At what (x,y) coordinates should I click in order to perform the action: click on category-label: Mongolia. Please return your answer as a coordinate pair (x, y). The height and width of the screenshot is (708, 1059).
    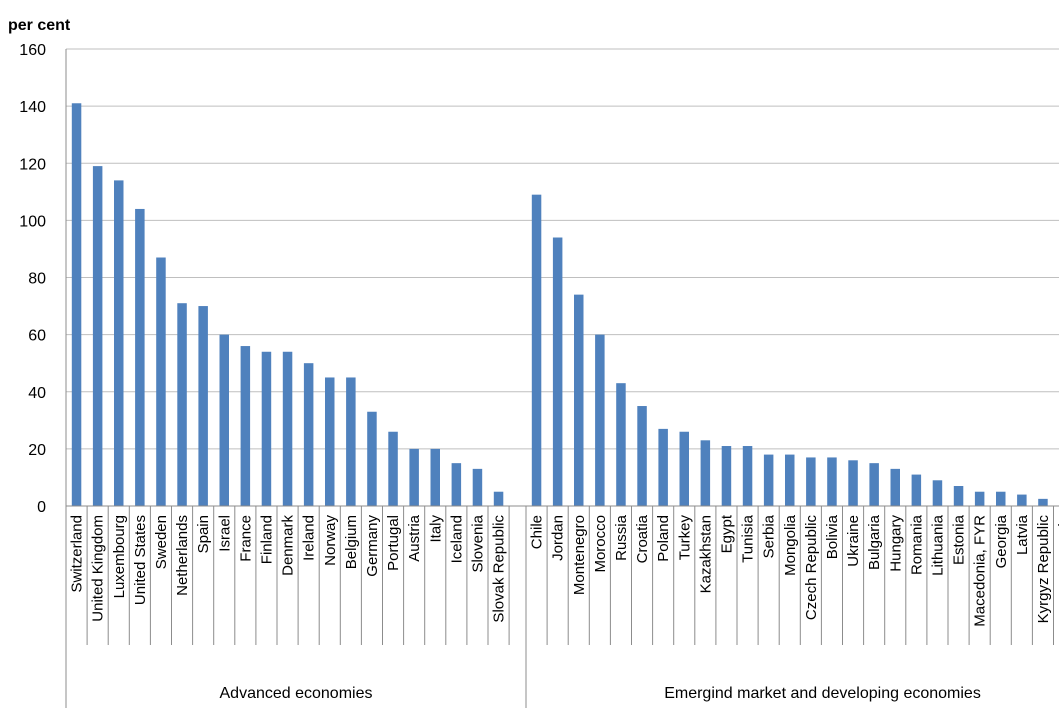
    Looking at the image, I should click on (790, 545).